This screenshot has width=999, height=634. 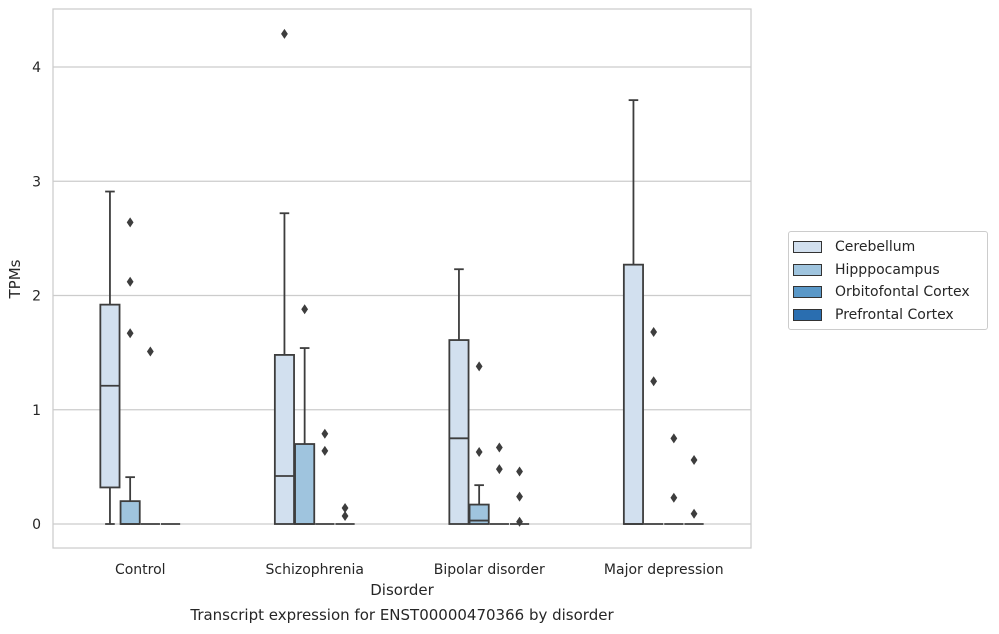 I want to click on legend-item: Hipppocampus, so click(x=888, y=270).